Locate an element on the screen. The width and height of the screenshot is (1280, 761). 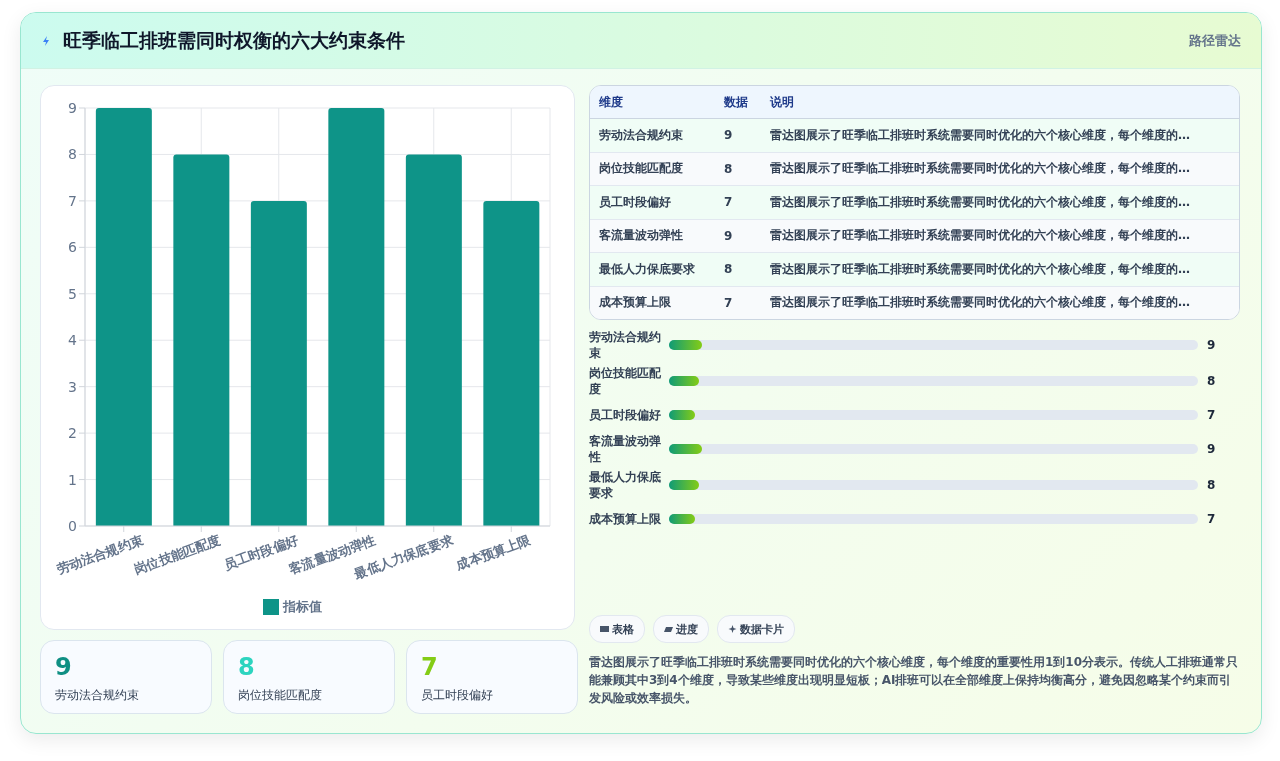
chart-title: 旺季临工排班需同时权衡的六大约束条件 is located at coordinates (234, 40).